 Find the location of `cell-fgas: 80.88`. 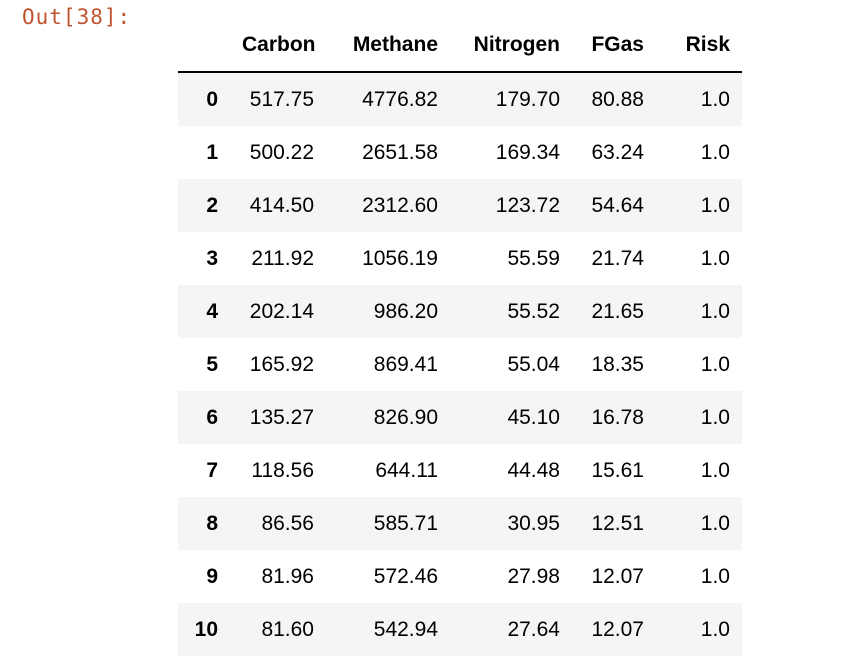

cell-fgas: 80.88 is located at coordinates (617, 99).